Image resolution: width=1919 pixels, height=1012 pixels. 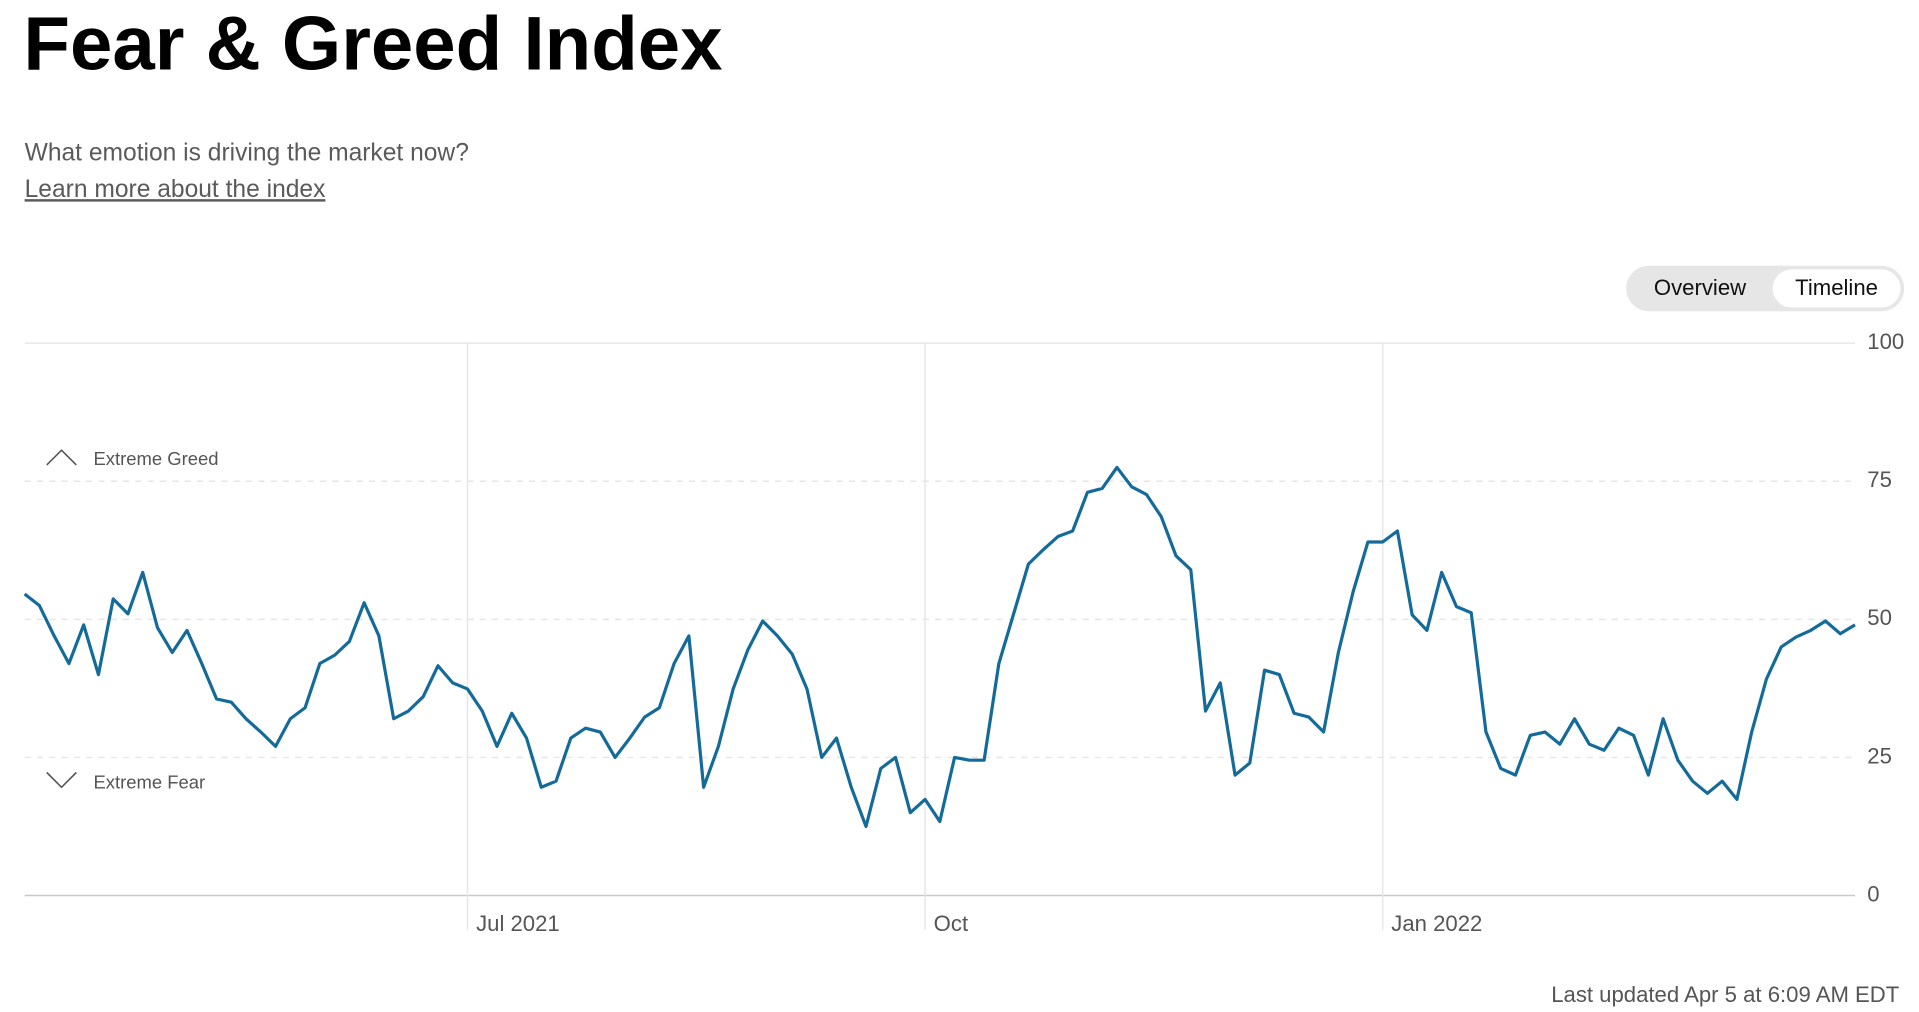 I want to click on y-tick-label: 0, so click(x=1873, y=893).